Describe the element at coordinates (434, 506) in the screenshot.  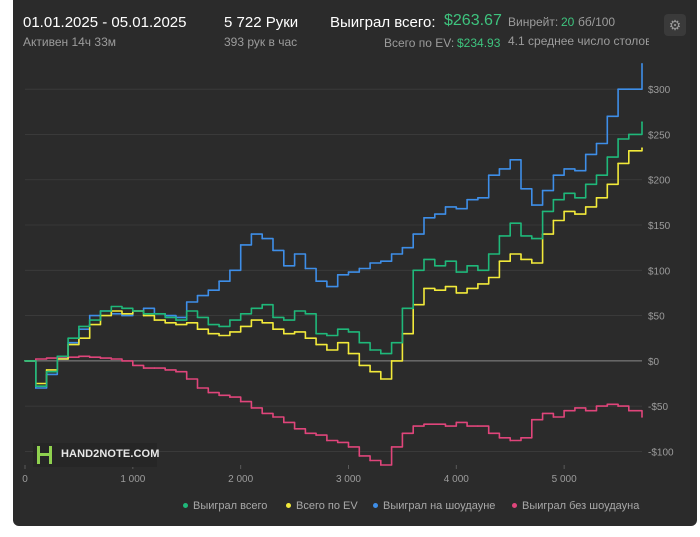
I see `legend-showdown: Выиграл на шоудауне` at that location.